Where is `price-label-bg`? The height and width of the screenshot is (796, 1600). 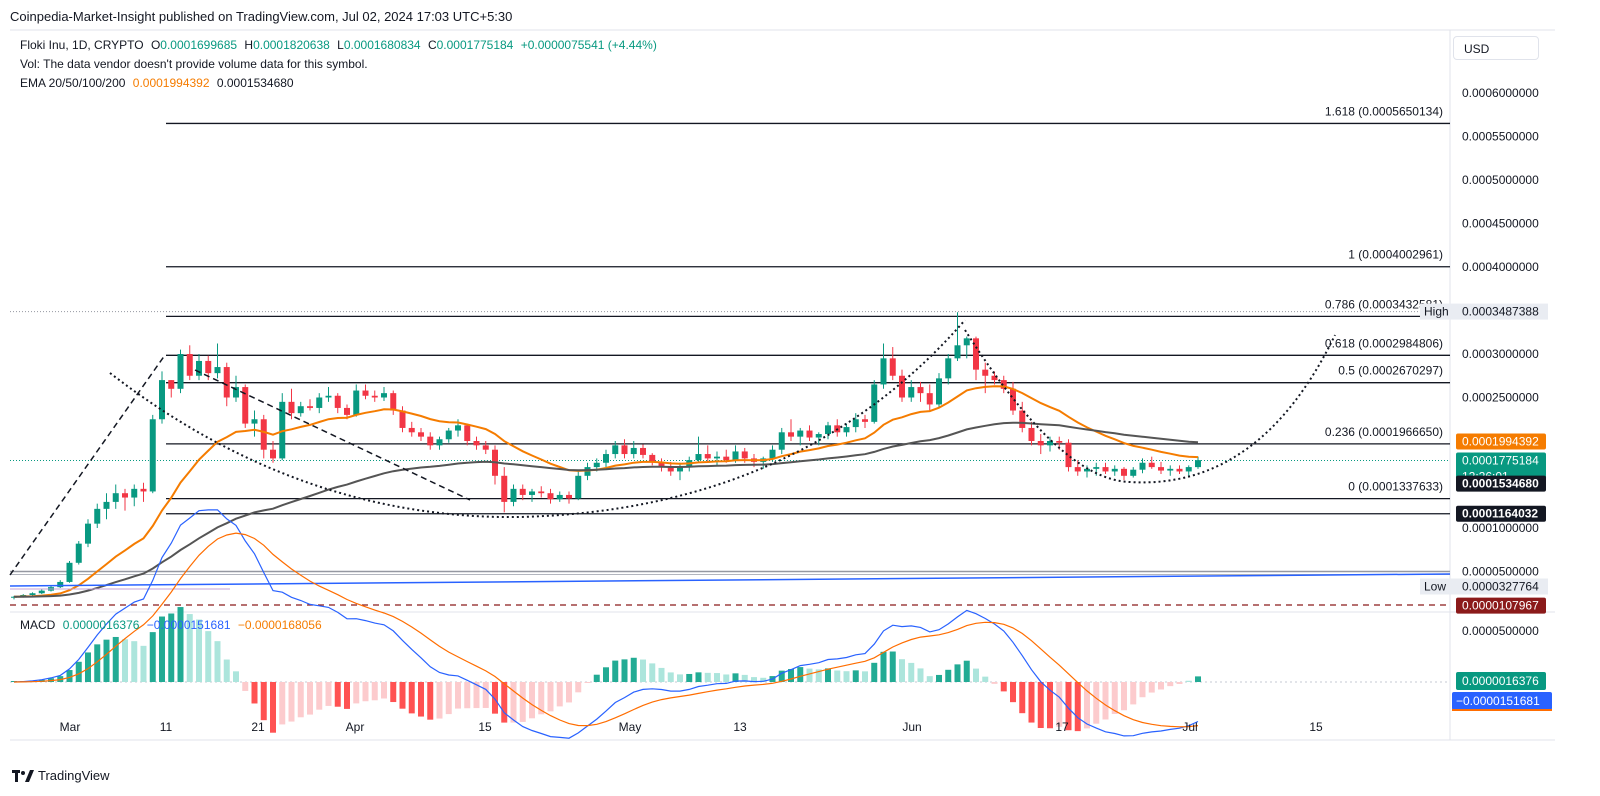
price-label-bg is located at coordinates (1501, 483).